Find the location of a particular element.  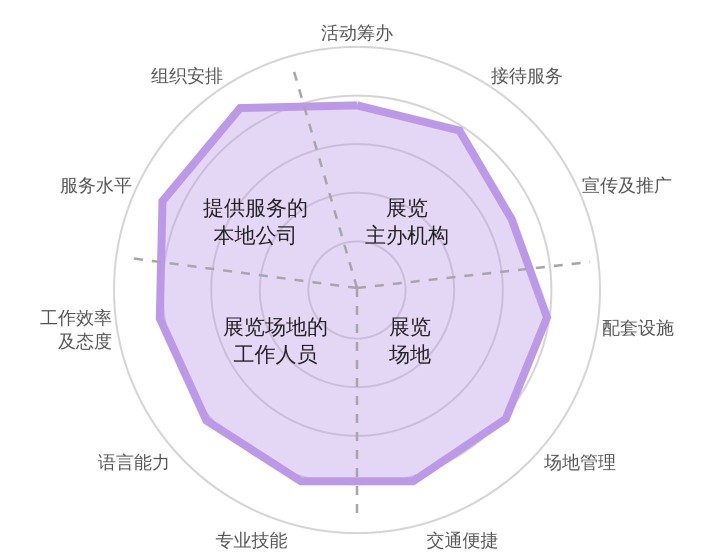

spoke-label: 场地管理 is located at coordinates (579, 463).